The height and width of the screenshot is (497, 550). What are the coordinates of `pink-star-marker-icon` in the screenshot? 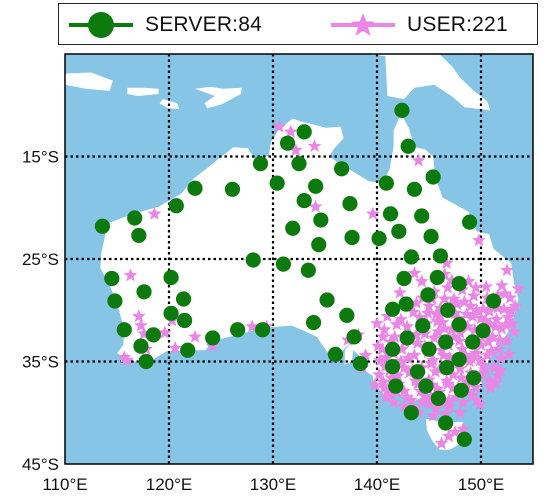 It's located at (363, 24).